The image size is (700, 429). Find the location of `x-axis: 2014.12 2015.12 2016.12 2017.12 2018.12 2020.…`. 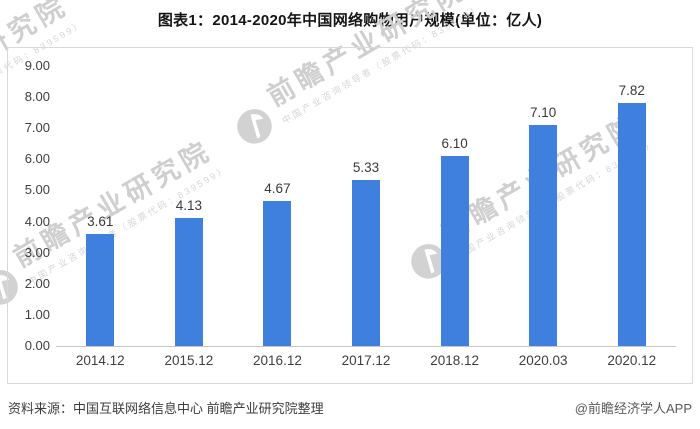

x-axis: 2014.12 2015.12 2016.12 2017.12 2018.12 2020.… is located at coordinates (366, 361).